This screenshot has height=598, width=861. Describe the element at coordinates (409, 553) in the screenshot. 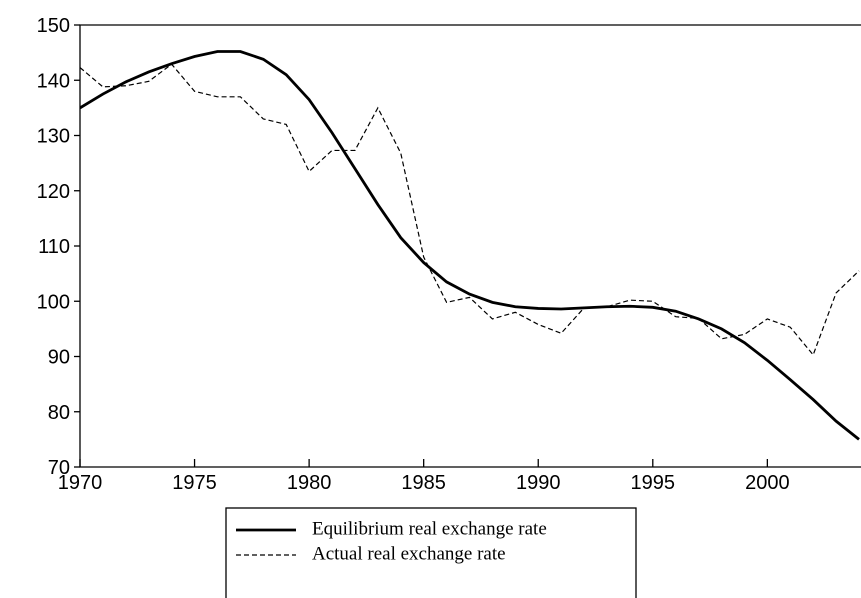

I see `legend-label: Actual real exchange rate` at that location.